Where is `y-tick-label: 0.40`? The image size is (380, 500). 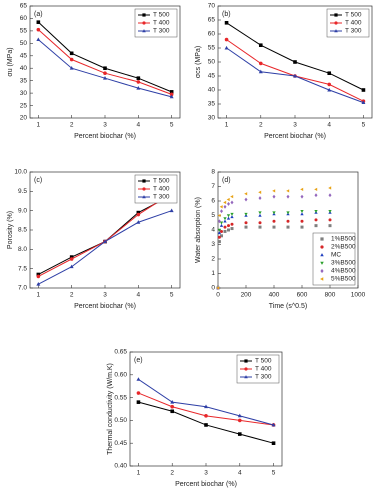 y-tick-label: 0.40 is located at coordinates (120, 466).